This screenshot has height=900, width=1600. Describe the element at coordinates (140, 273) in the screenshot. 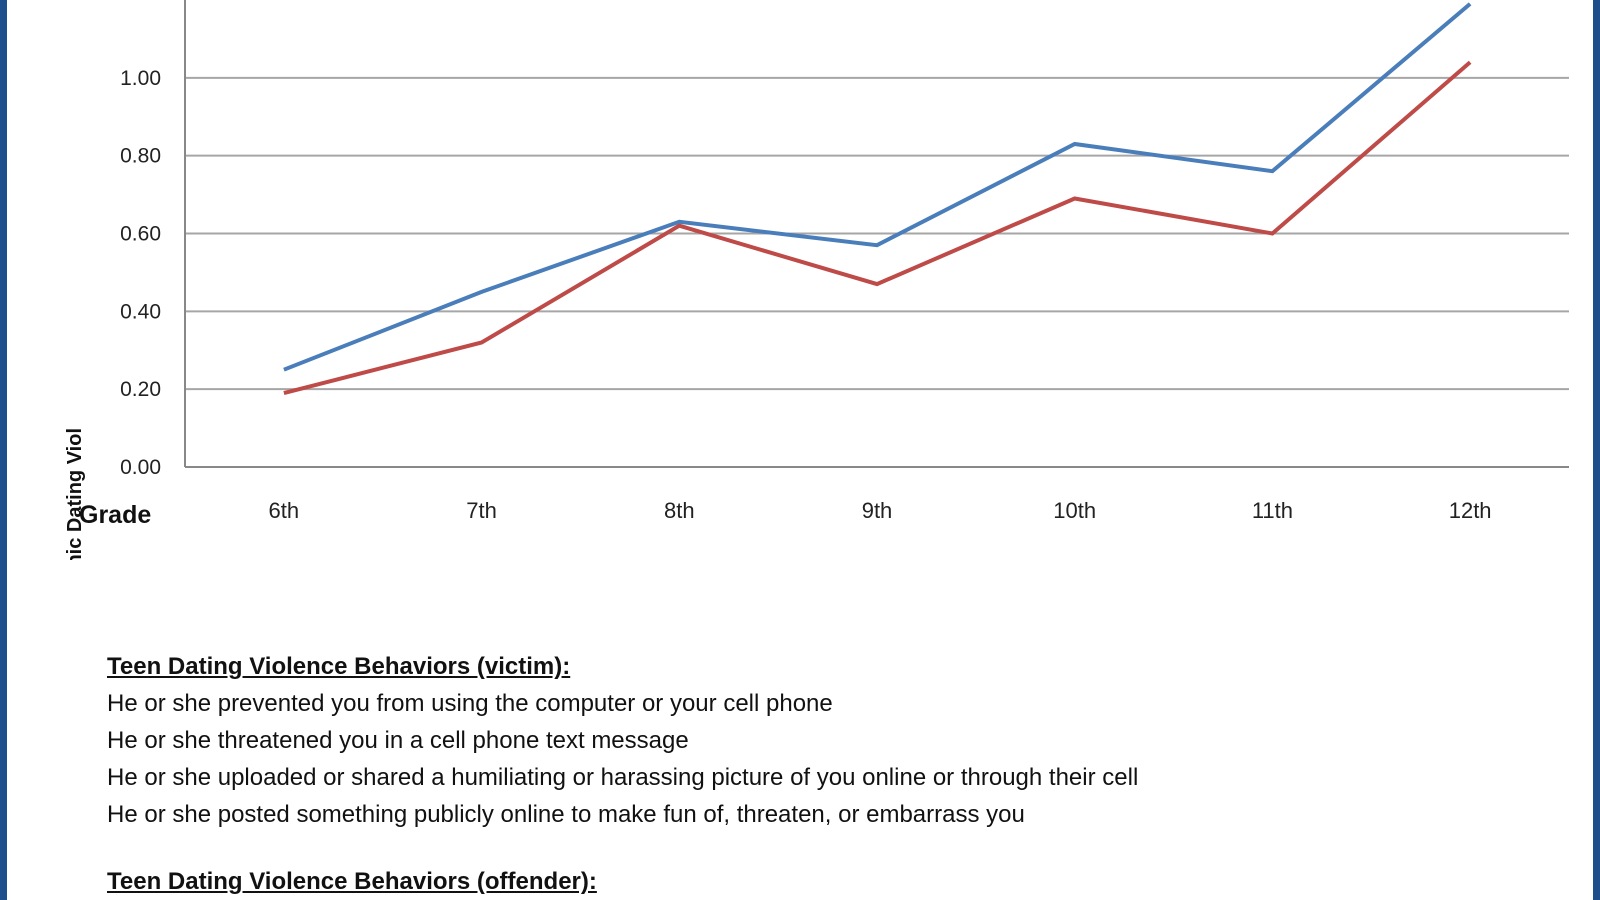

I see `y-tick-labels: 0.00 0.20 0.40 0.60 0.80 1.00` at that location.